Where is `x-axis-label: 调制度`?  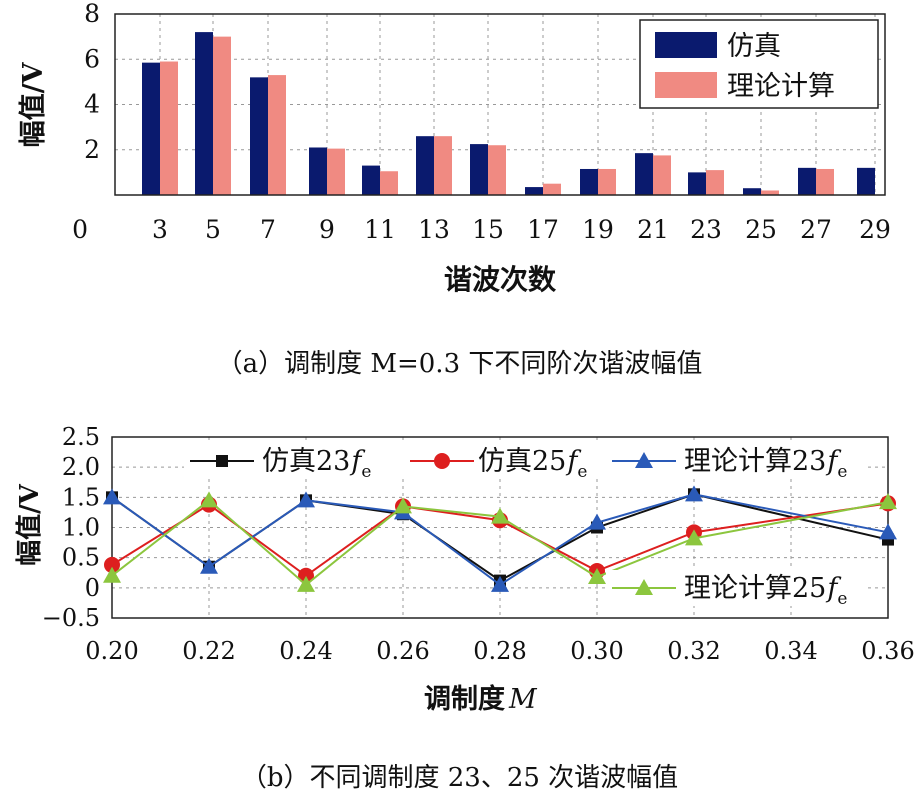
x-axis-label: 调制度 is located at coordinates (464, 699).